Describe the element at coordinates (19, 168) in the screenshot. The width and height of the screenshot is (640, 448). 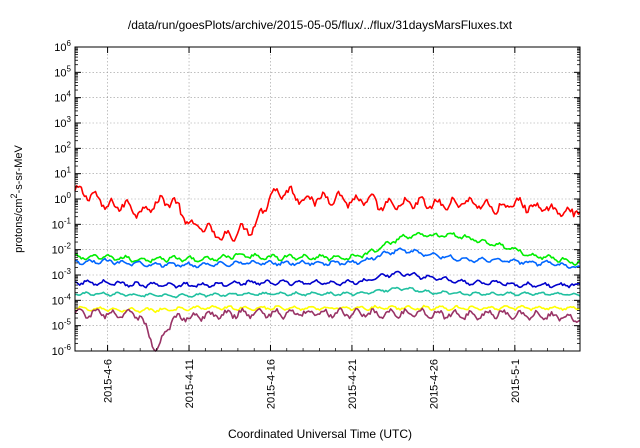
I see `y-axis-label-post: -s-sr-MeV` at that location.